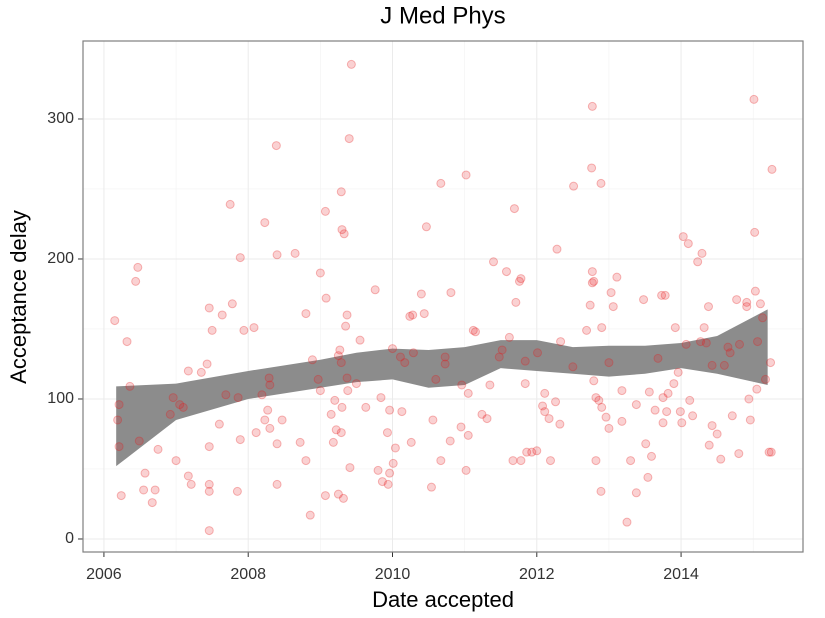  Describe the element at coordinates (18, 297) in the screenshot. I see `y-axis-label: Acceptance delay` at that location.